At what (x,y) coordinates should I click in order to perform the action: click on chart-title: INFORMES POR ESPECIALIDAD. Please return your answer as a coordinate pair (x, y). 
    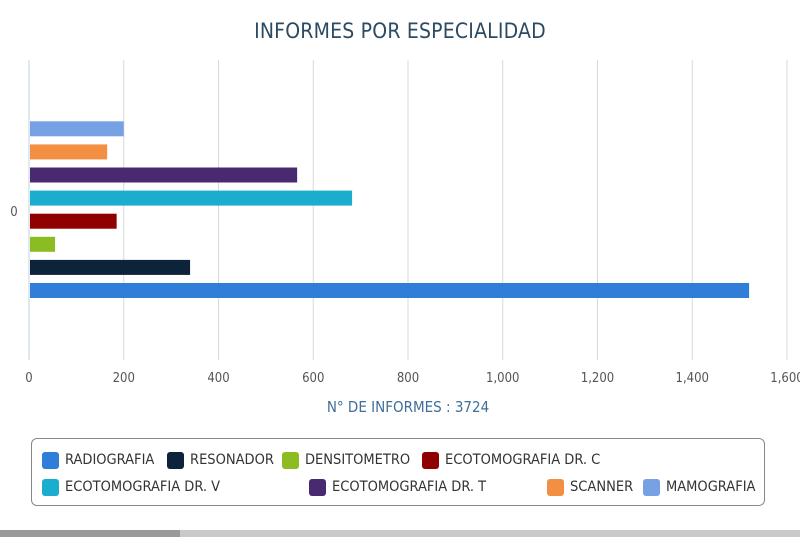
    Looking at the image, I should click on (400, 31).